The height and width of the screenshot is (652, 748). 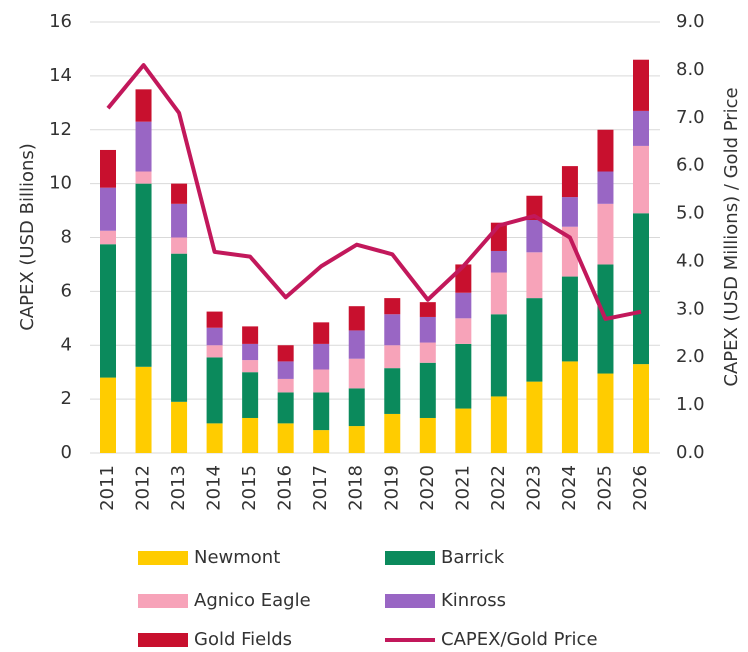 I want to click on y-axis-label: CAPEX (USD Billions), so click(x=27, y=237).